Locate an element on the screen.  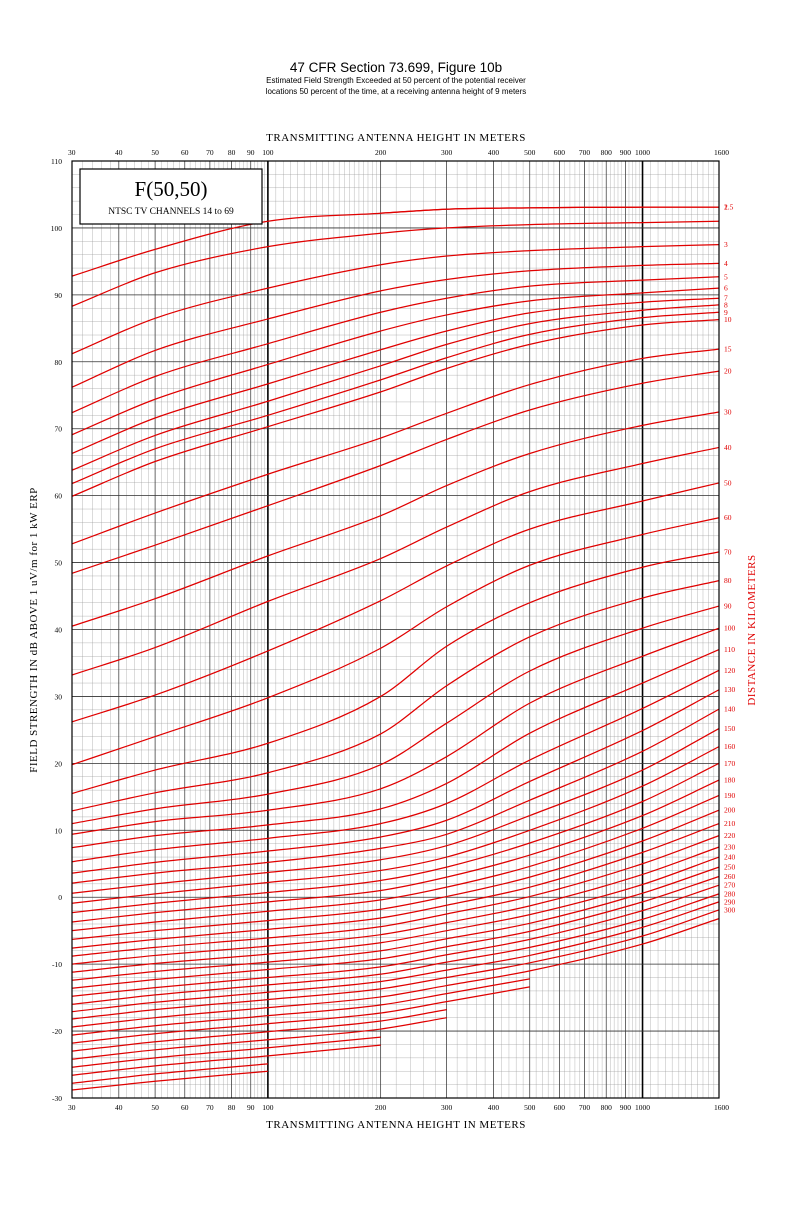
legend-box: F(50,50) NTSC TV CHANNELS 14 to 69 is located at coordinates (171, 196).